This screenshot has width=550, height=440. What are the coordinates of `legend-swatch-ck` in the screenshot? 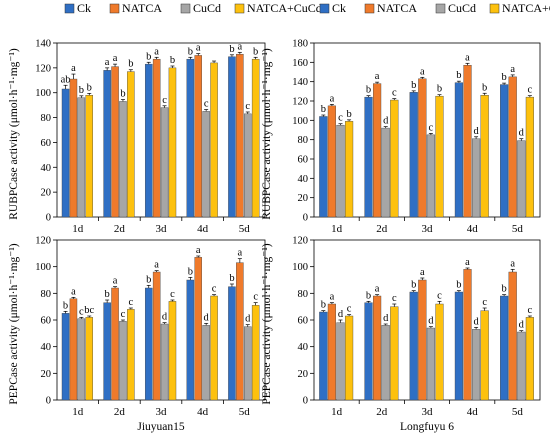 It's located at (69, 8).